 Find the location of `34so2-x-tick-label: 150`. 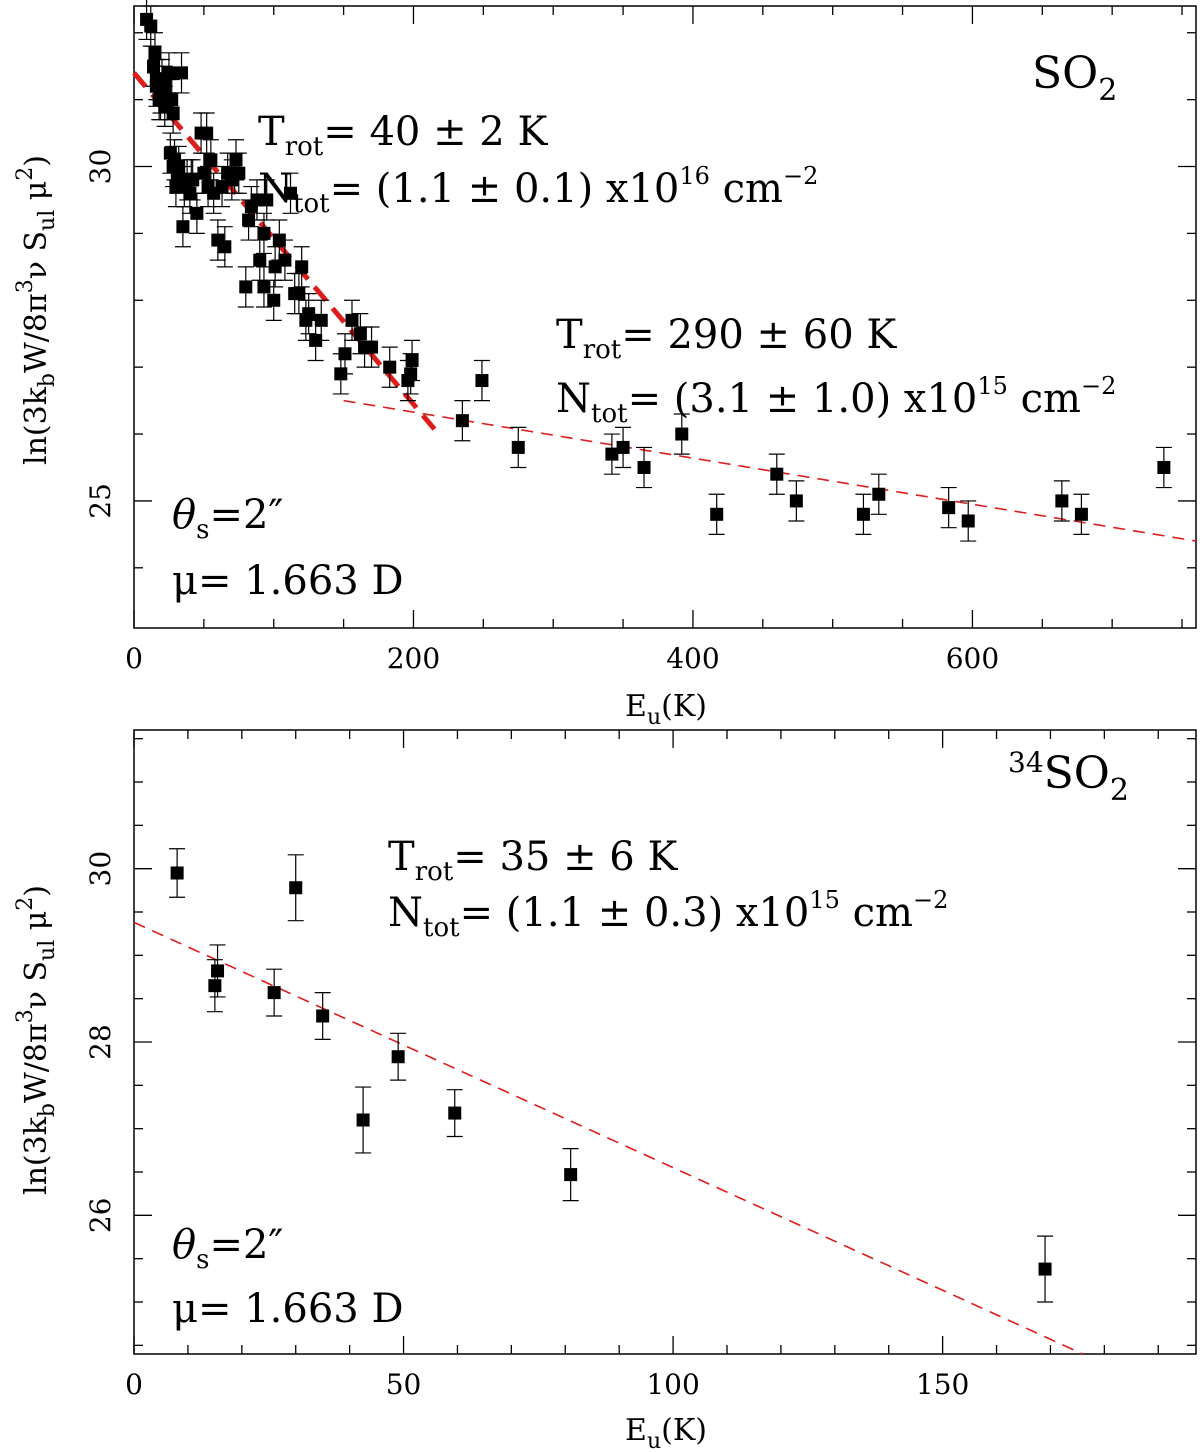

34so2-x-tick-label: 150 is located at coordinates (942, 1384).